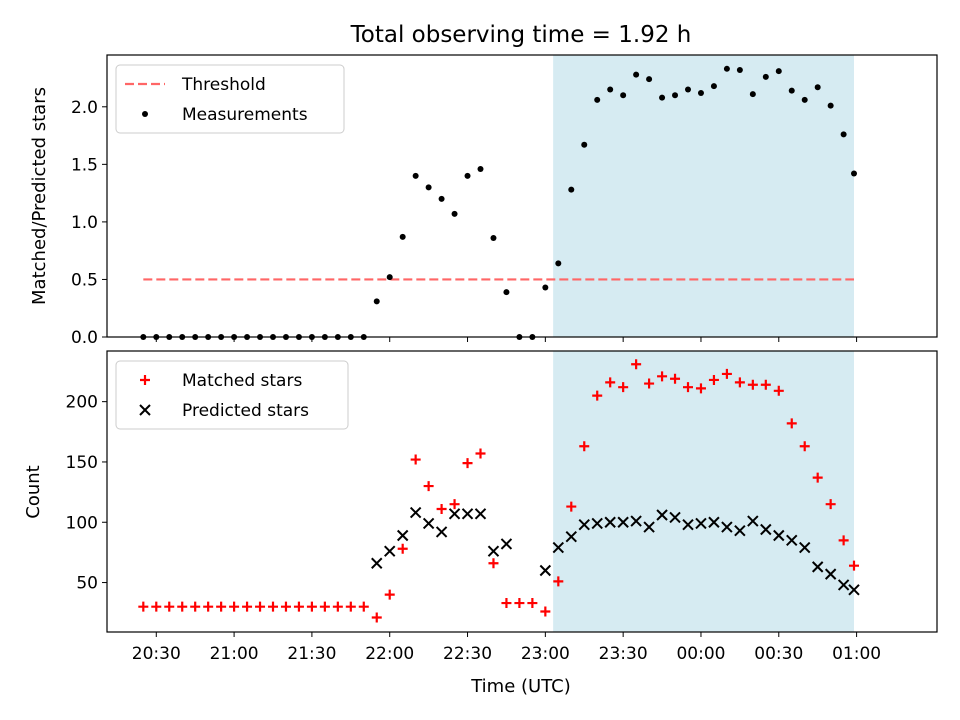 The width and height of the screenshot is (960, 720). What do you see at coordinates (145, 410) in the screenshot?
I see `legend-predicted-swatch` at bounding box center [145, 410].